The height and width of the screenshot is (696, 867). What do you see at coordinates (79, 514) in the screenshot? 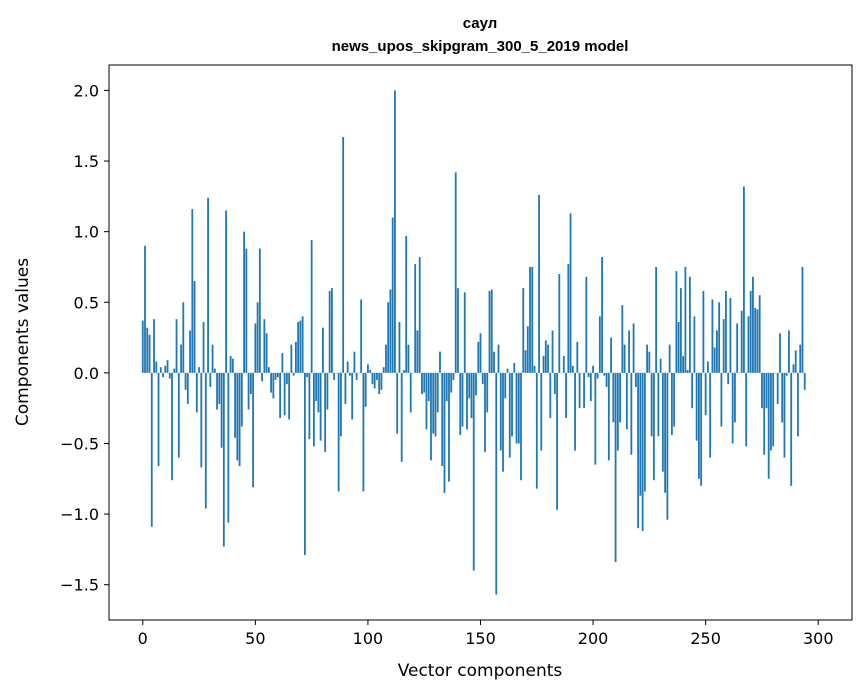
I see `y-tick-label-1: −1.0` at bounding box center [79, 514].